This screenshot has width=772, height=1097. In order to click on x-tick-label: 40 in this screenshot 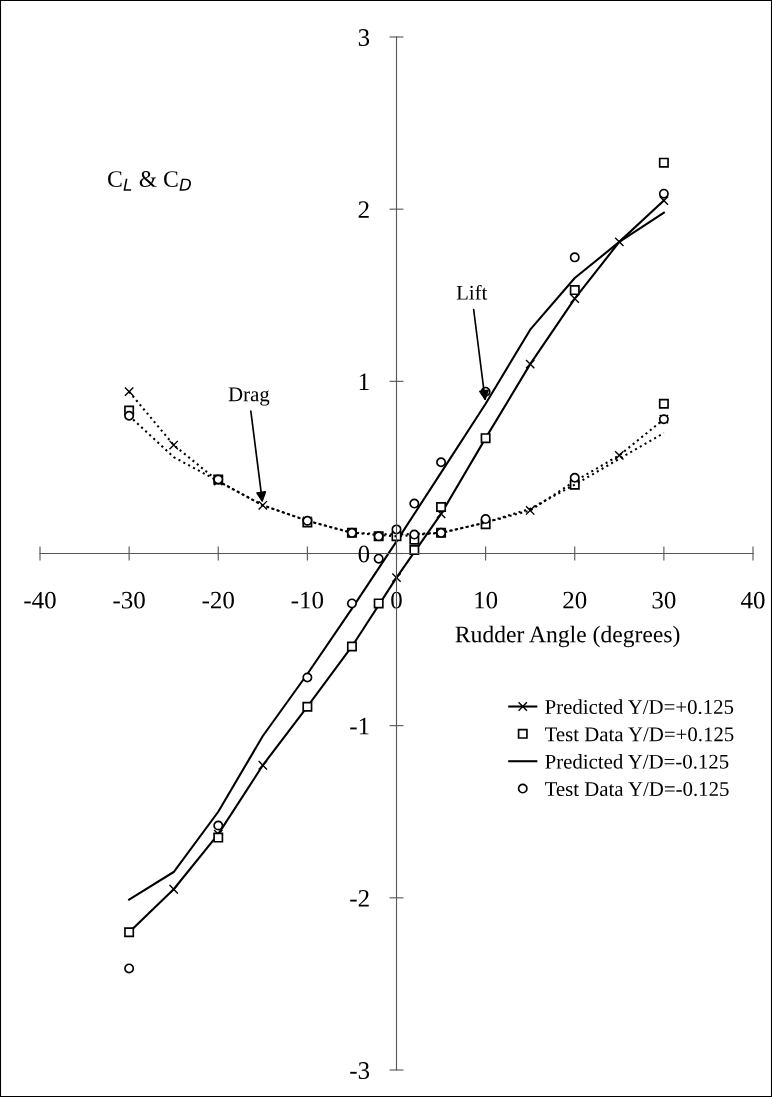, I will do `click(752, 600)`.